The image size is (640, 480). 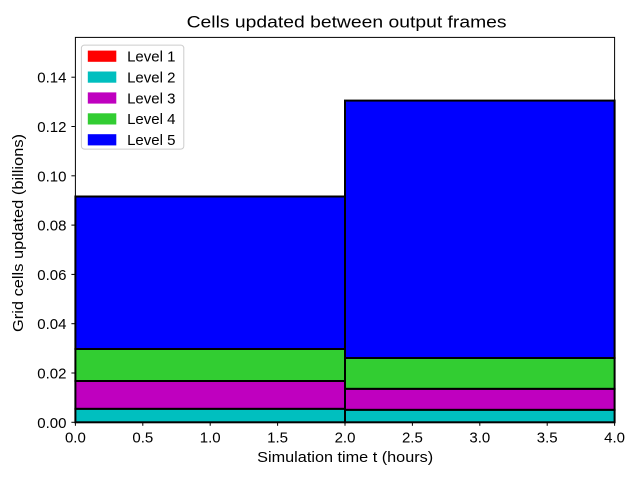 What do you see at coordinates (345, 457) in the screenshot?
I see `svg-text: Simulation time t (hours)` at bounding box center [345, 457].